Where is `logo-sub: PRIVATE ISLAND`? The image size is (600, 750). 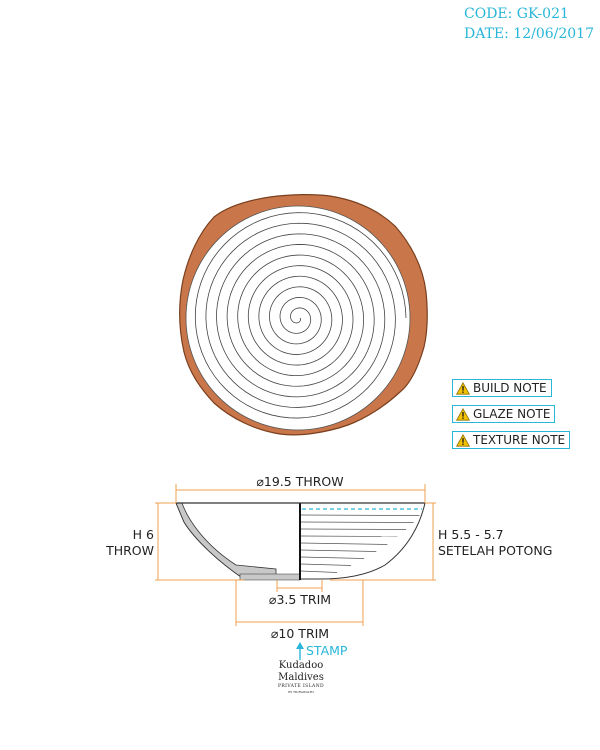
logo-sub: PRIVATE ISLAND is located at coordinates (301, 686).